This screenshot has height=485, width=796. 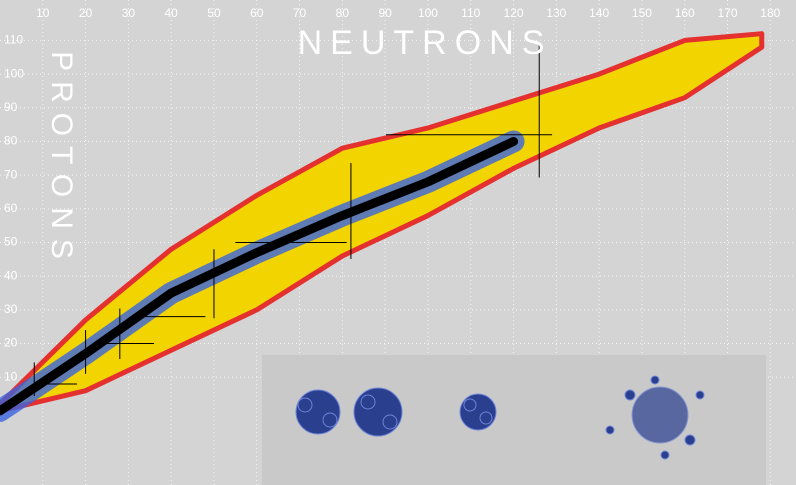 What do you see at coordinates (11, 141) in the screenshot?
I see `y-tick-label: 80` at bounding box center [11, 141].